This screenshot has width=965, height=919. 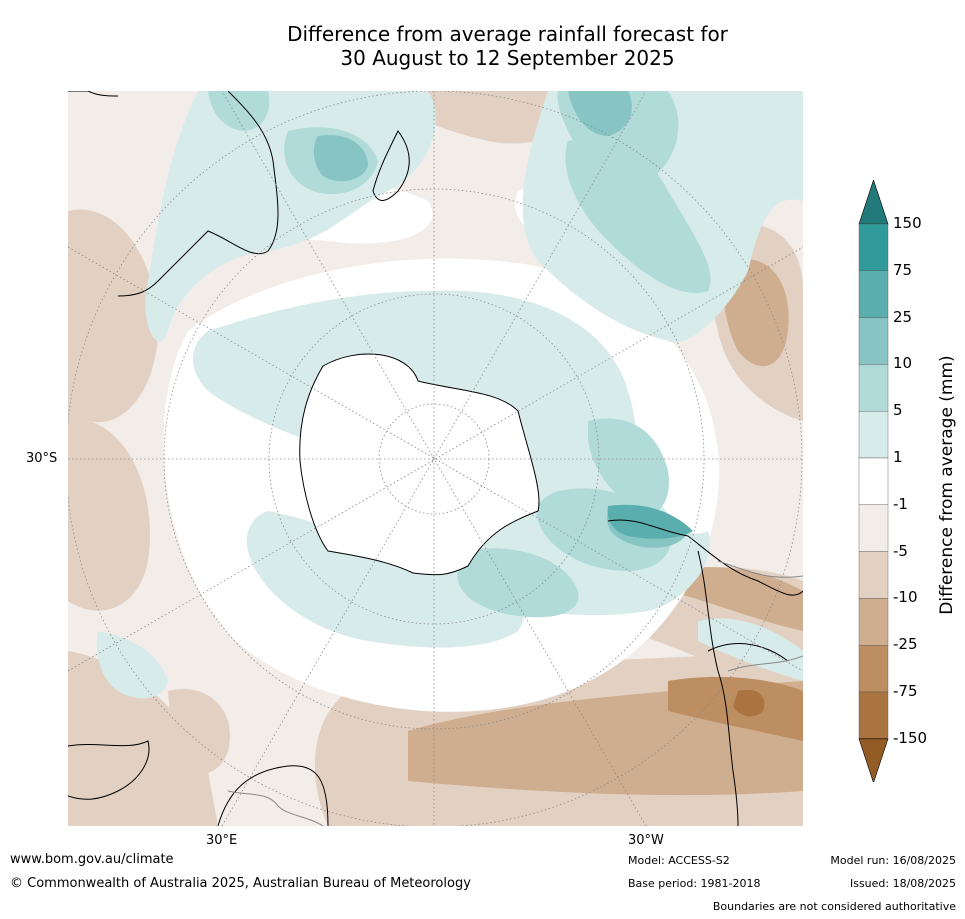 I want to click on colorbar-extend-top, so click(x=873, y=202).